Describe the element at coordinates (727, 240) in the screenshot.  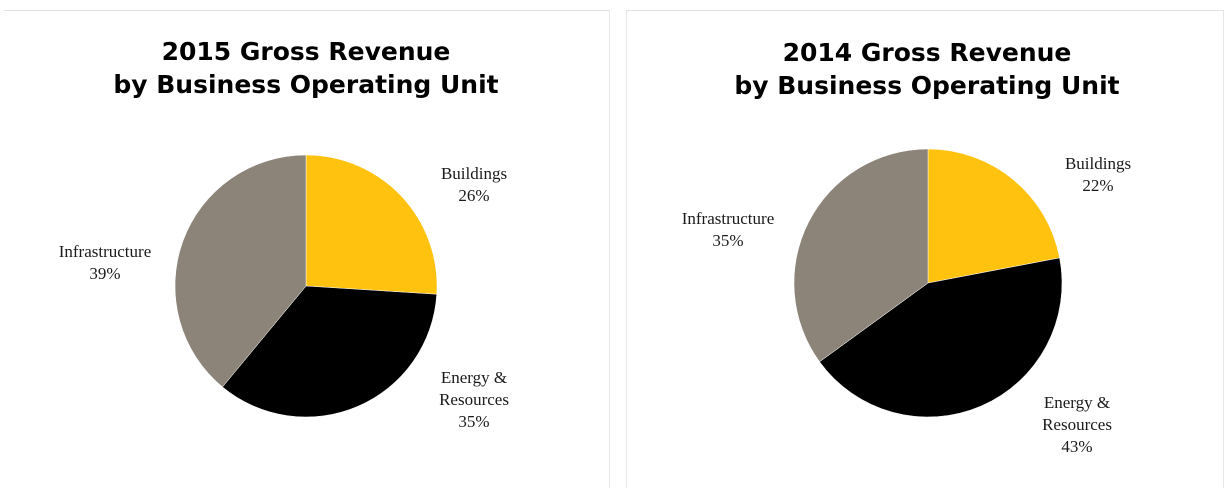
I see `slice-value-infrastructure: 35%` at that location.